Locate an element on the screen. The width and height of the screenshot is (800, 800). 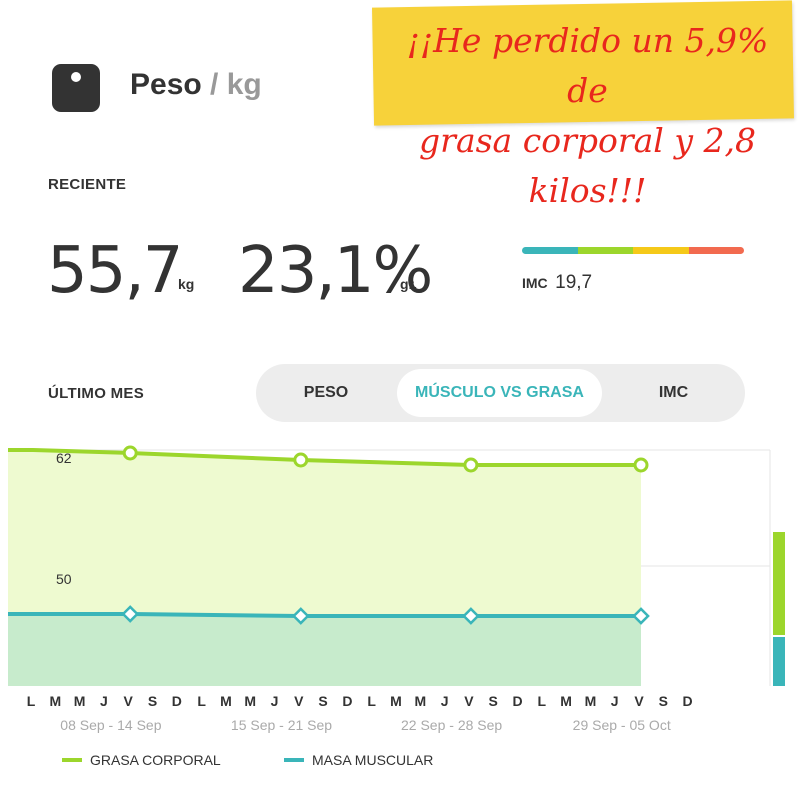
imc-readout: IMC 19,7 is located at coordinates (557, 283).